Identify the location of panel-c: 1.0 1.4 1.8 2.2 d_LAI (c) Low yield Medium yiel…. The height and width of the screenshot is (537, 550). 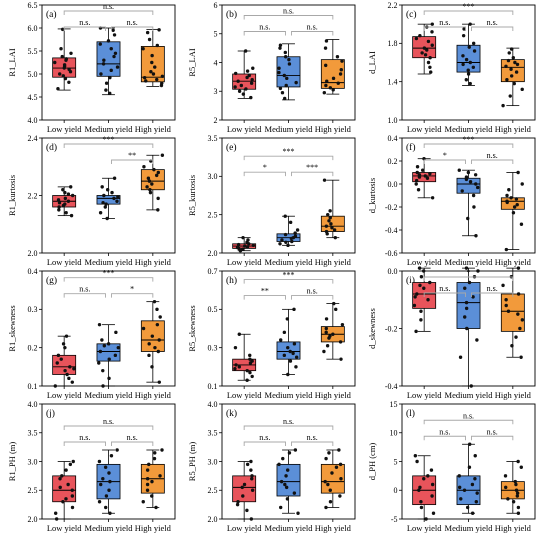
(451, 67).